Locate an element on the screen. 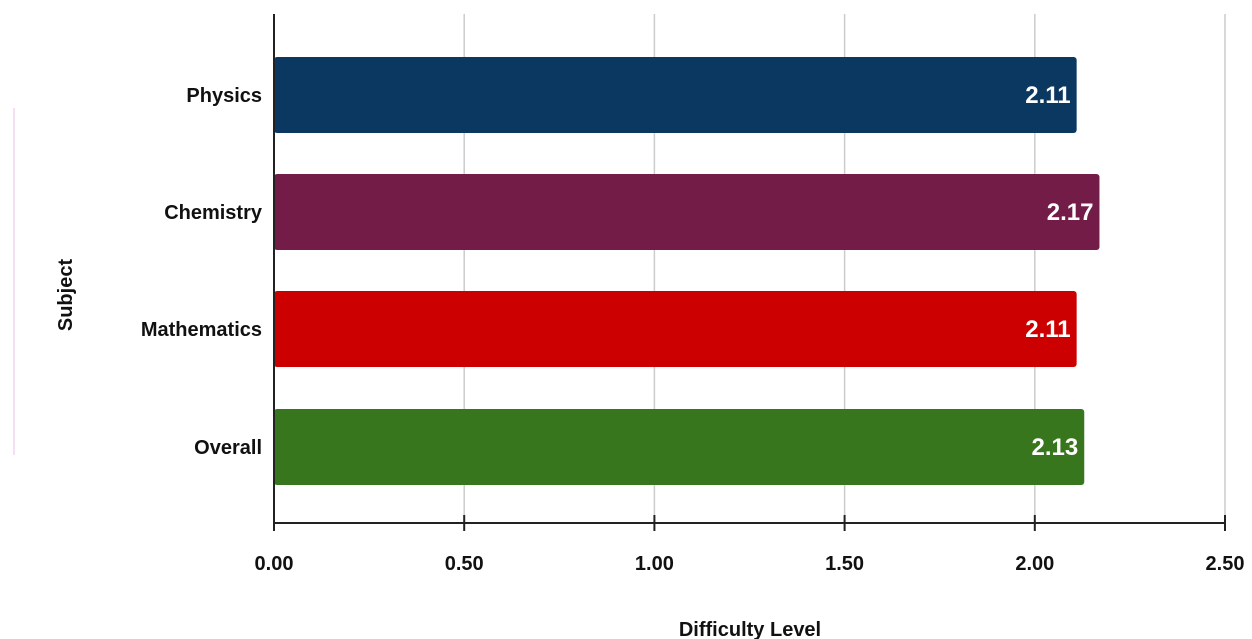  category-label: Mathematics is located at coordinates (201, 330).